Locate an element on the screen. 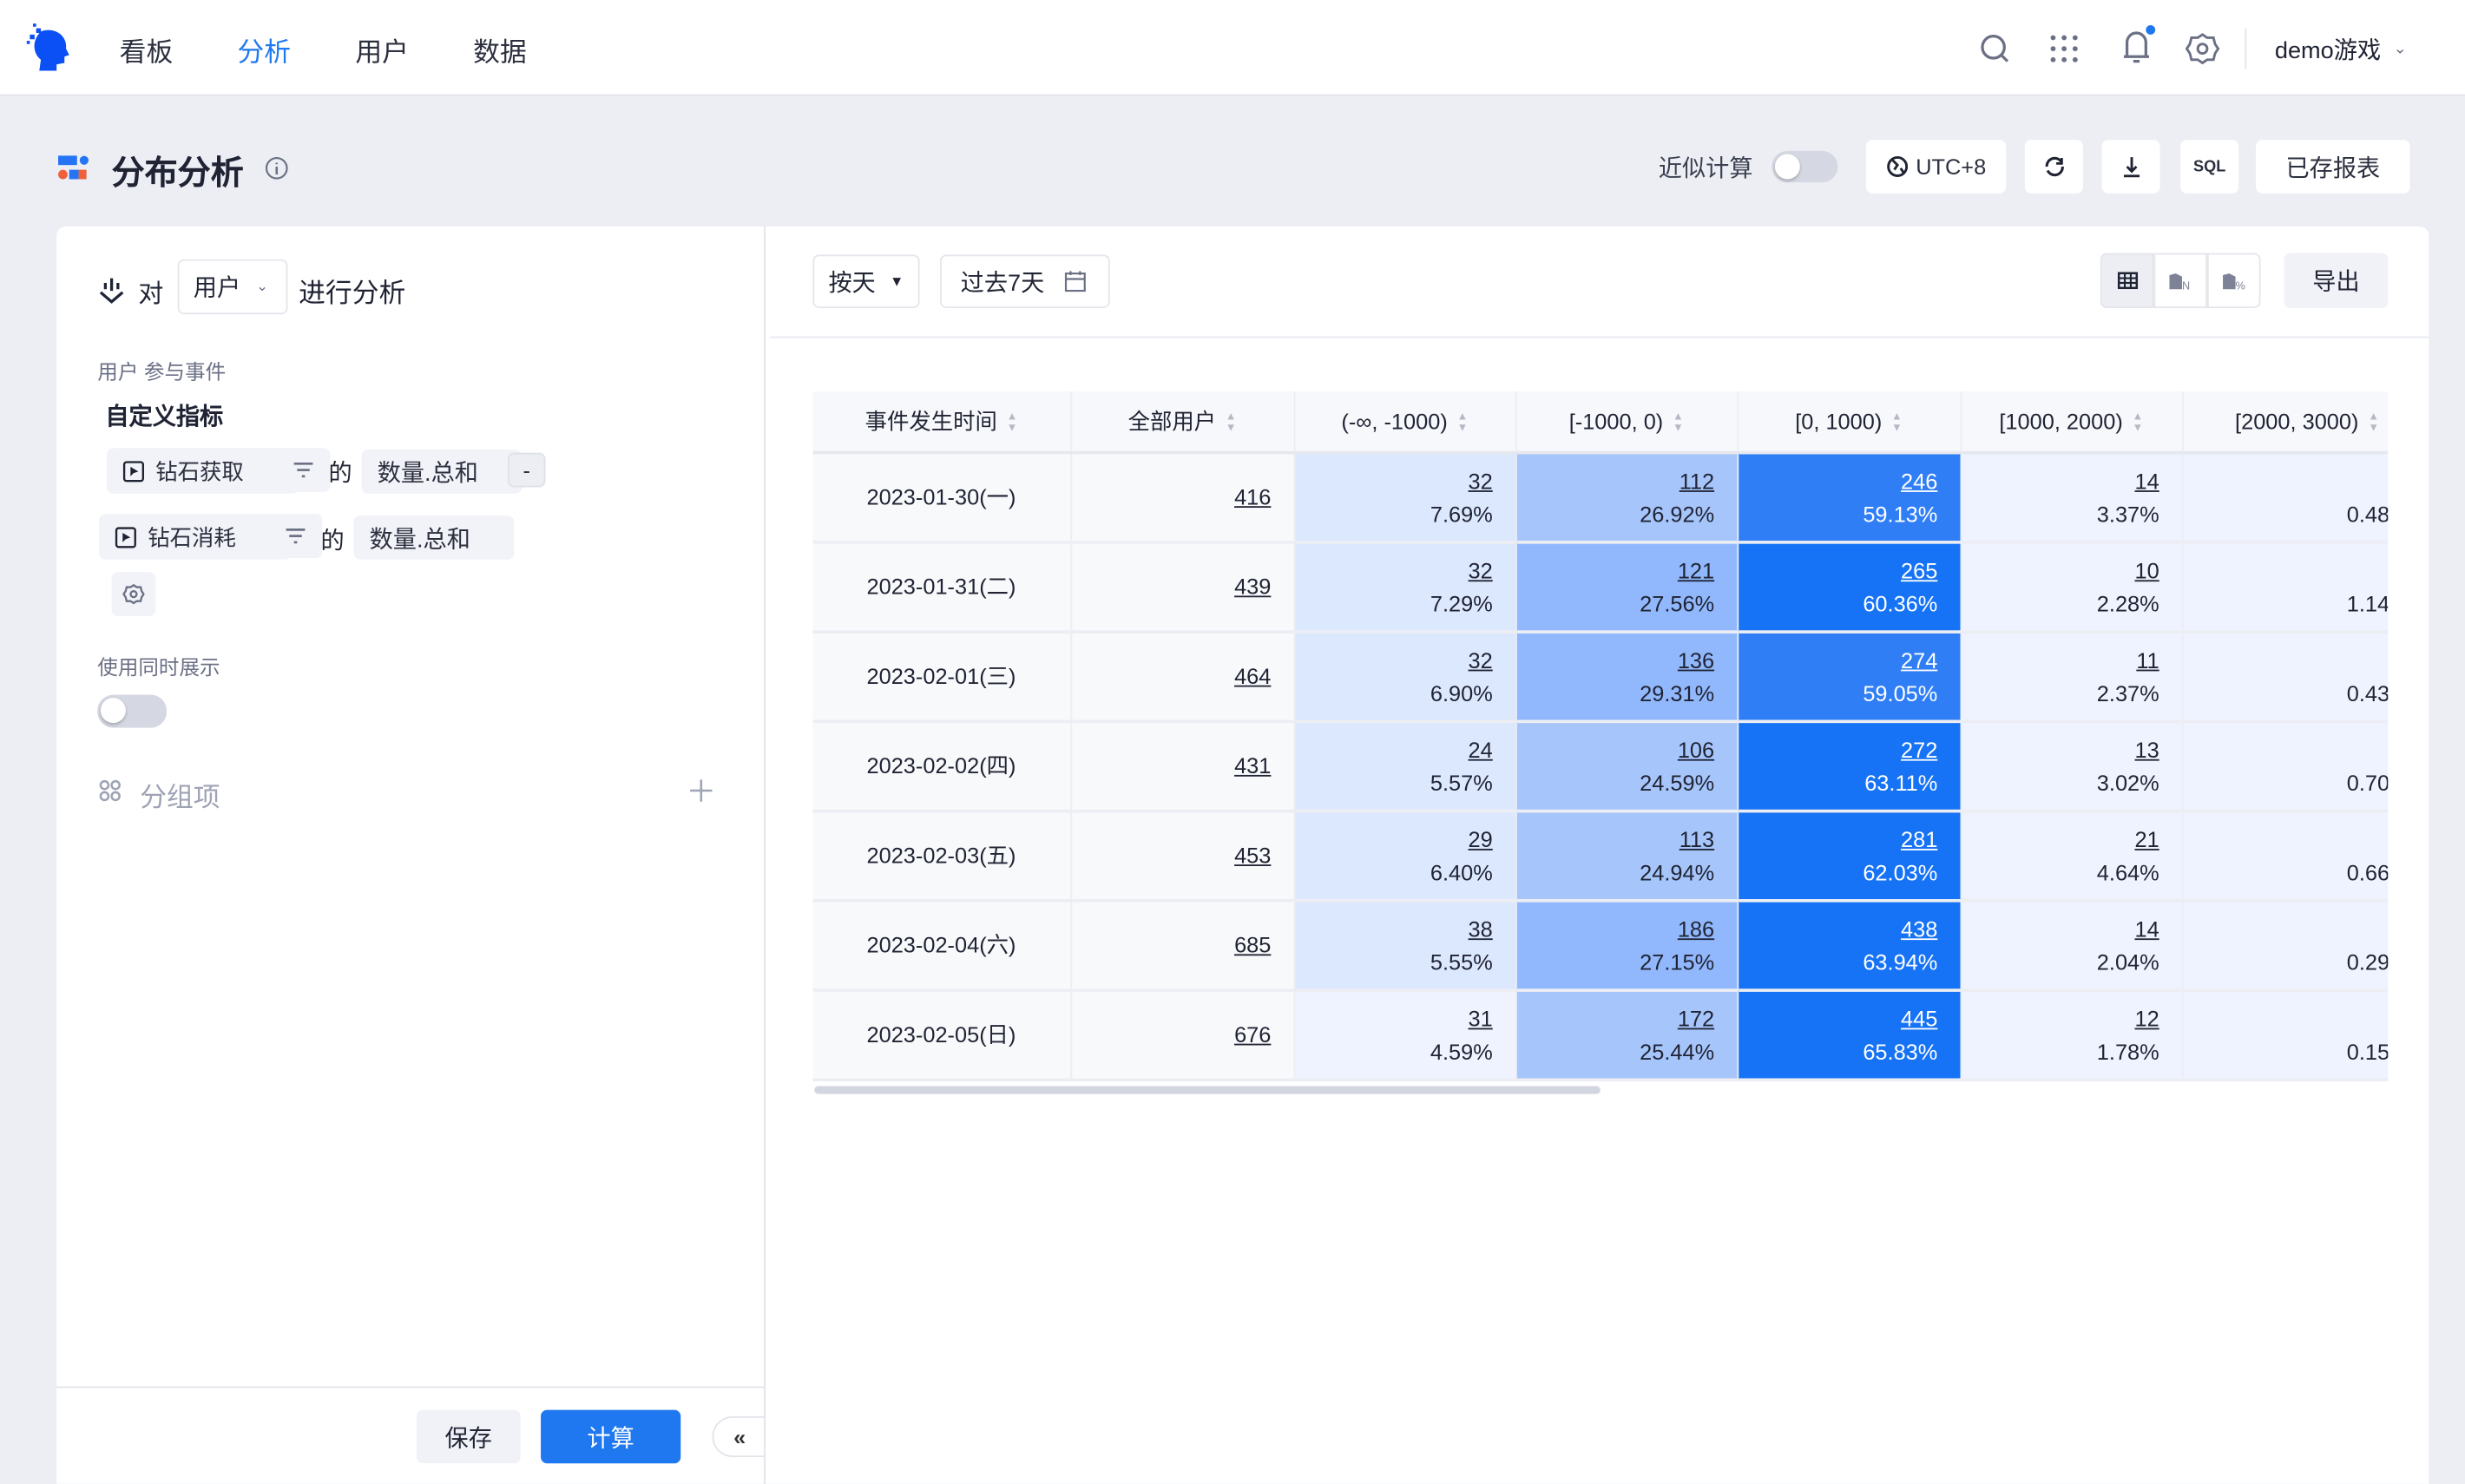 The height and width of the screenshot is (1484, 2465). count-link: 13 is located at coordinates (2147, 749).